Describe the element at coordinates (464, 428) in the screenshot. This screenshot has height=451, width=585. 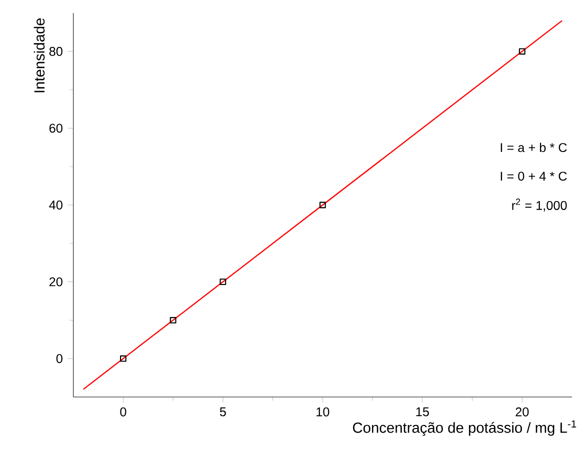
I see `x-axis-title: Concentração de potássio / mg L$^{-1}$` at that location.